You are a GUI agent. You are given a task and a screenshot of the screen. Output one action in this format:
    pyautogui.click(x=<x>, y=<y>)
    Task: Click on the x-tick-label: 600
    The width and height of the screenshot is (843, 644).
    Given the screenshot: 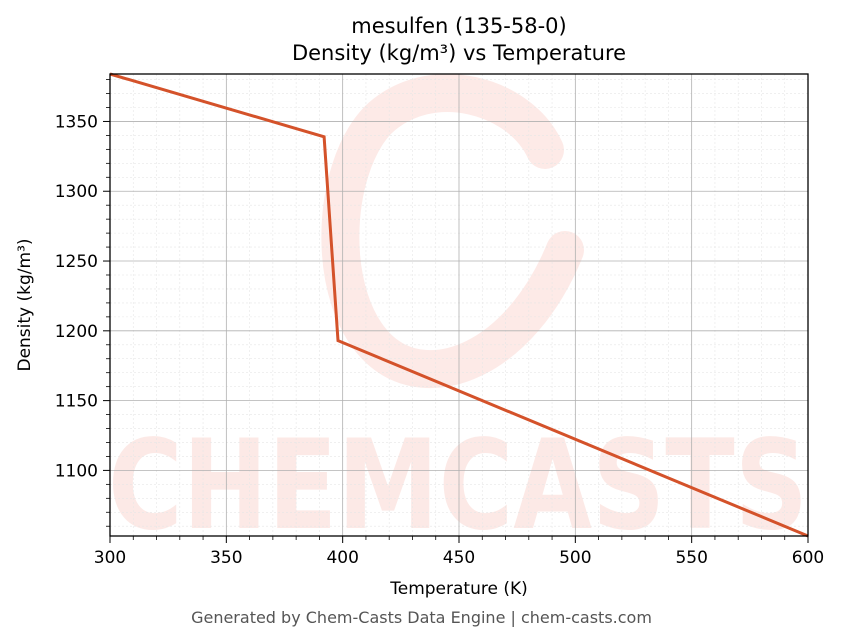 What is the action you would take?
    pyautogui.click(x=808, y=558)
    